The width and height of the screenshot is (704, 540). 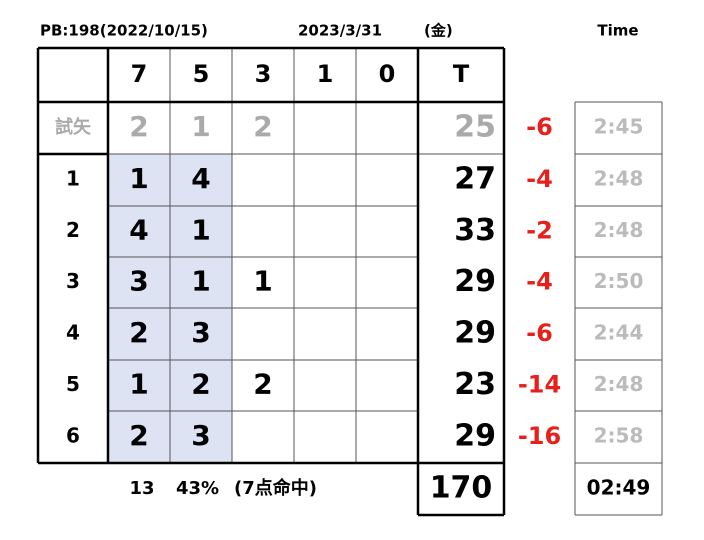 What do you see at coordinates (325, 74) in the screenshot?
I see `column-header: 1` at bounding box center [325, 74].